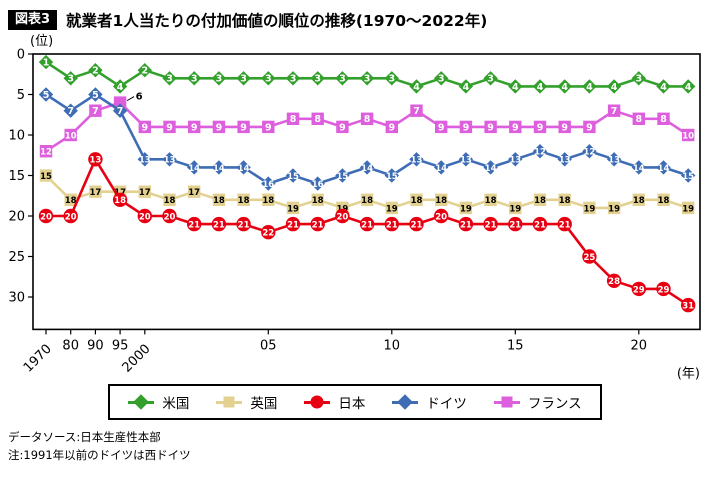  I want to click on svg-text: 30, so click(16, 298).